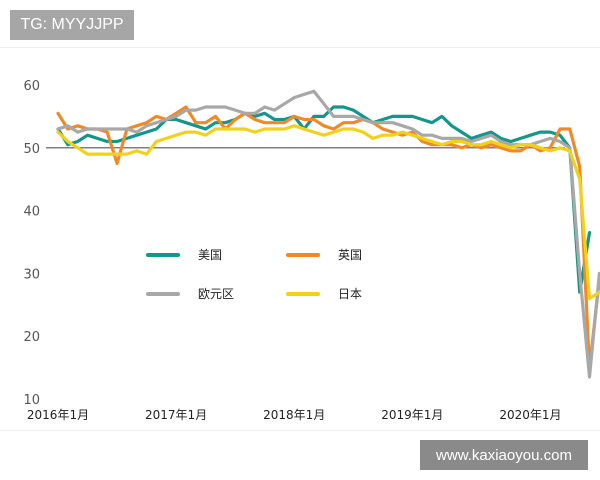  What do you see at coordinates (31, 243) in the screenshot?
I see `y-axis-ticks: 10 20 30 40 50 60` at bounding box center [31, 243].